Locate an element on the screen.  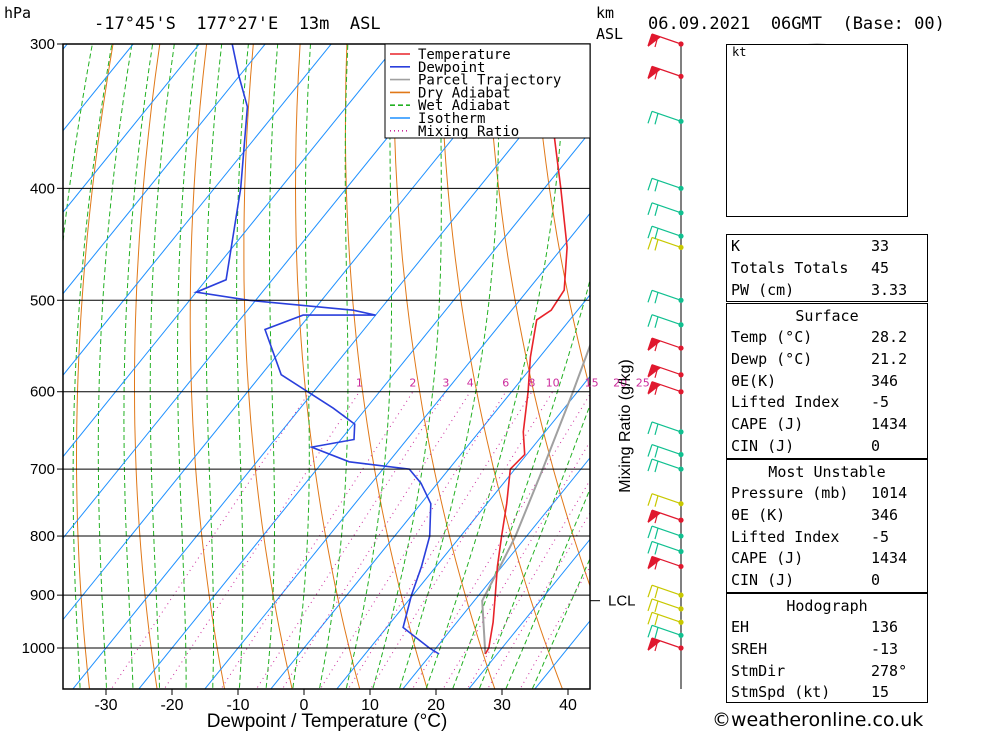
stat-row: CIN (J) 0 is located at coordinates (827, 580).